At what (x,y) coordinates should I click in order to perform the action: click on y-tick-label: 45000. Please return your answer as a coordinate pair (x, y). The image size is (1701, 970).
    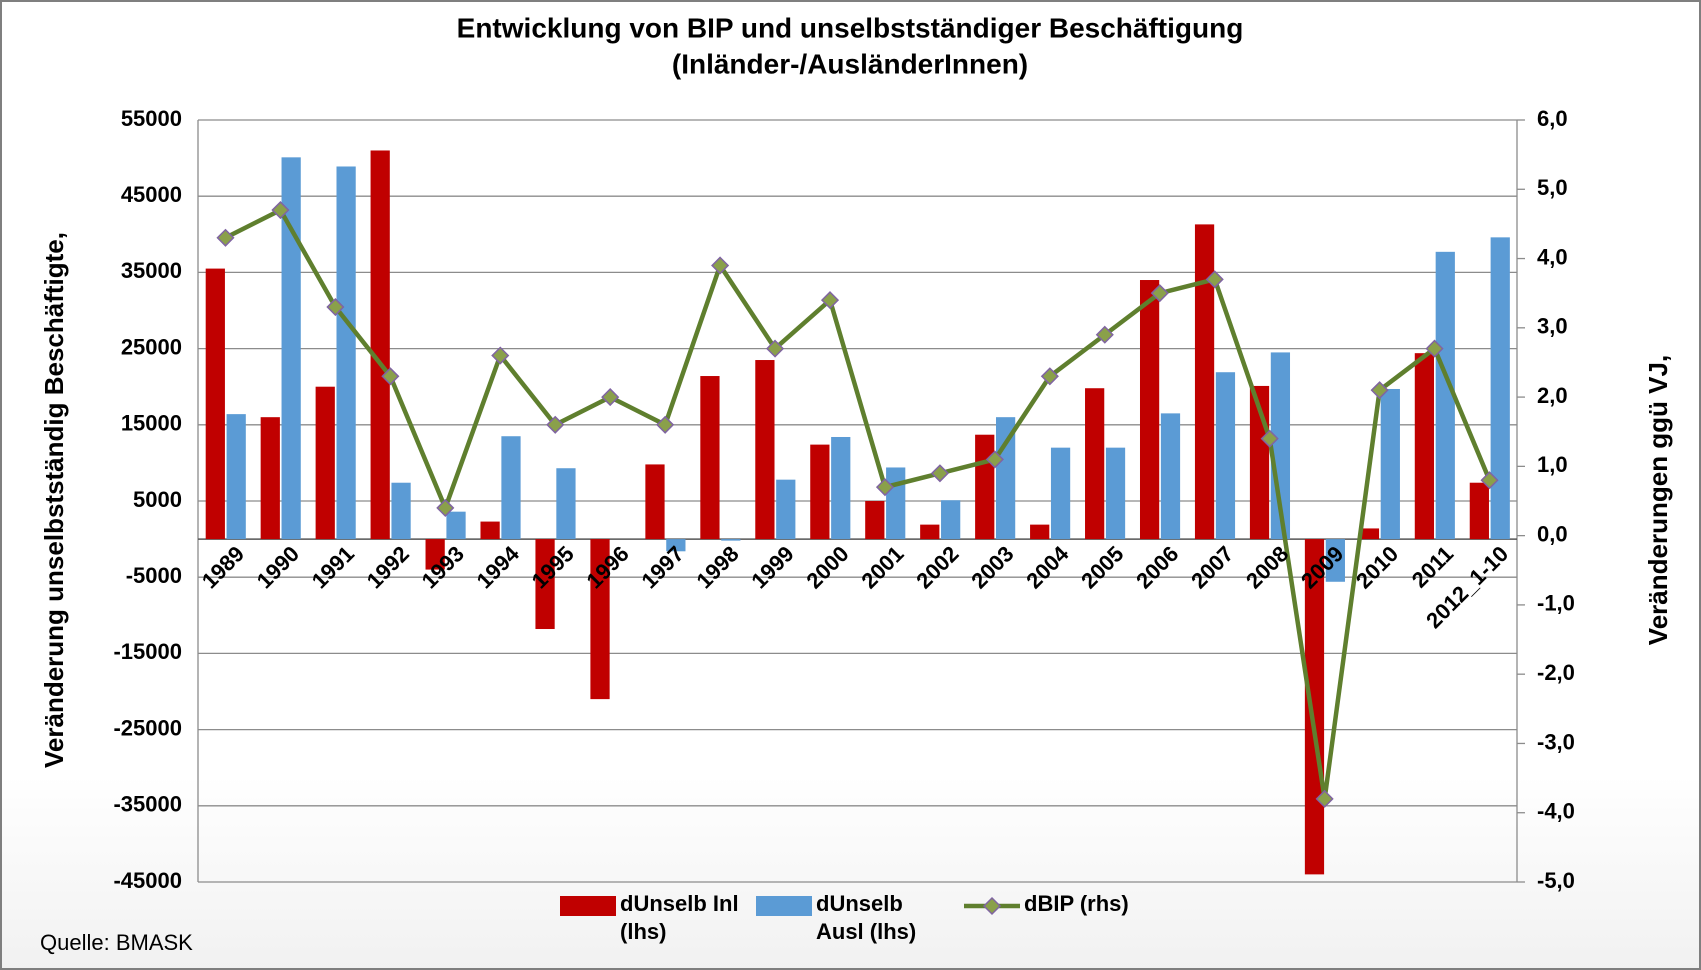
    Looking at the image, I should click on (151, 194).